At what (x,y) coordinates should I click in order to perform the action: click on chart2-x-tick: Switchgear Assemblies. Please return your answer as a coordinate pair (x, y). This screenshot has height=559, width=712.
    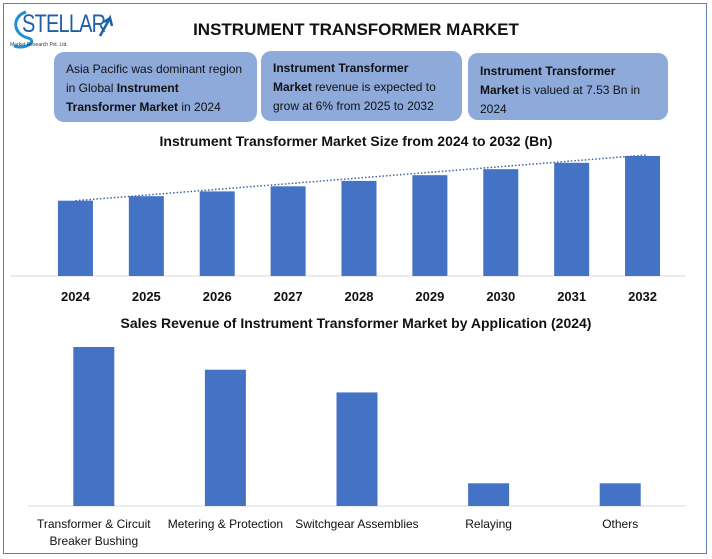
    Looking at the image, I should click on (356, 524).